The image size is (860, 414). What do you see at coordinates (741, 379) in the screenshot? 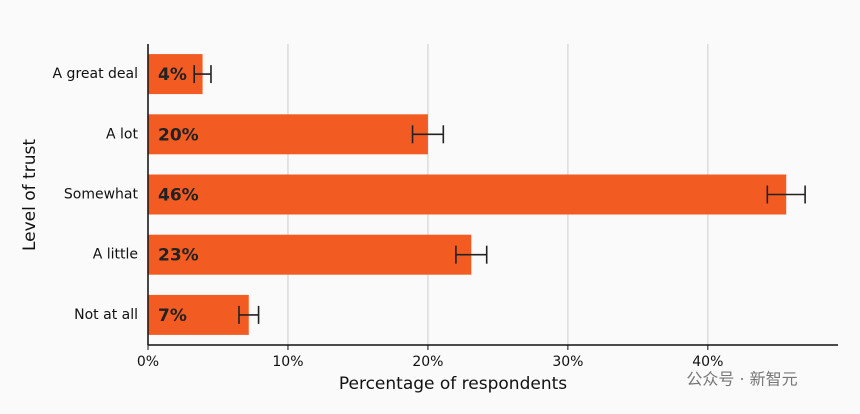
I see `watermark: 公众号 · 新智元` at bounding box center [741, 379].